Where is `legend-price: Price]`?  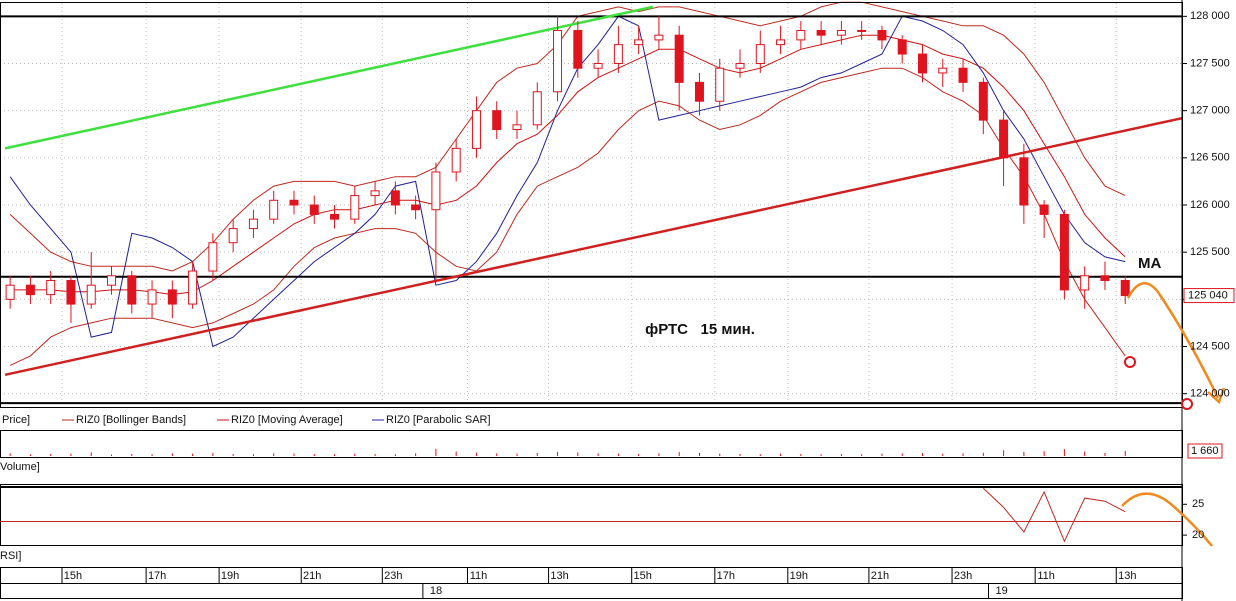 legend-price: Price] is located at coordinates (16, 420).